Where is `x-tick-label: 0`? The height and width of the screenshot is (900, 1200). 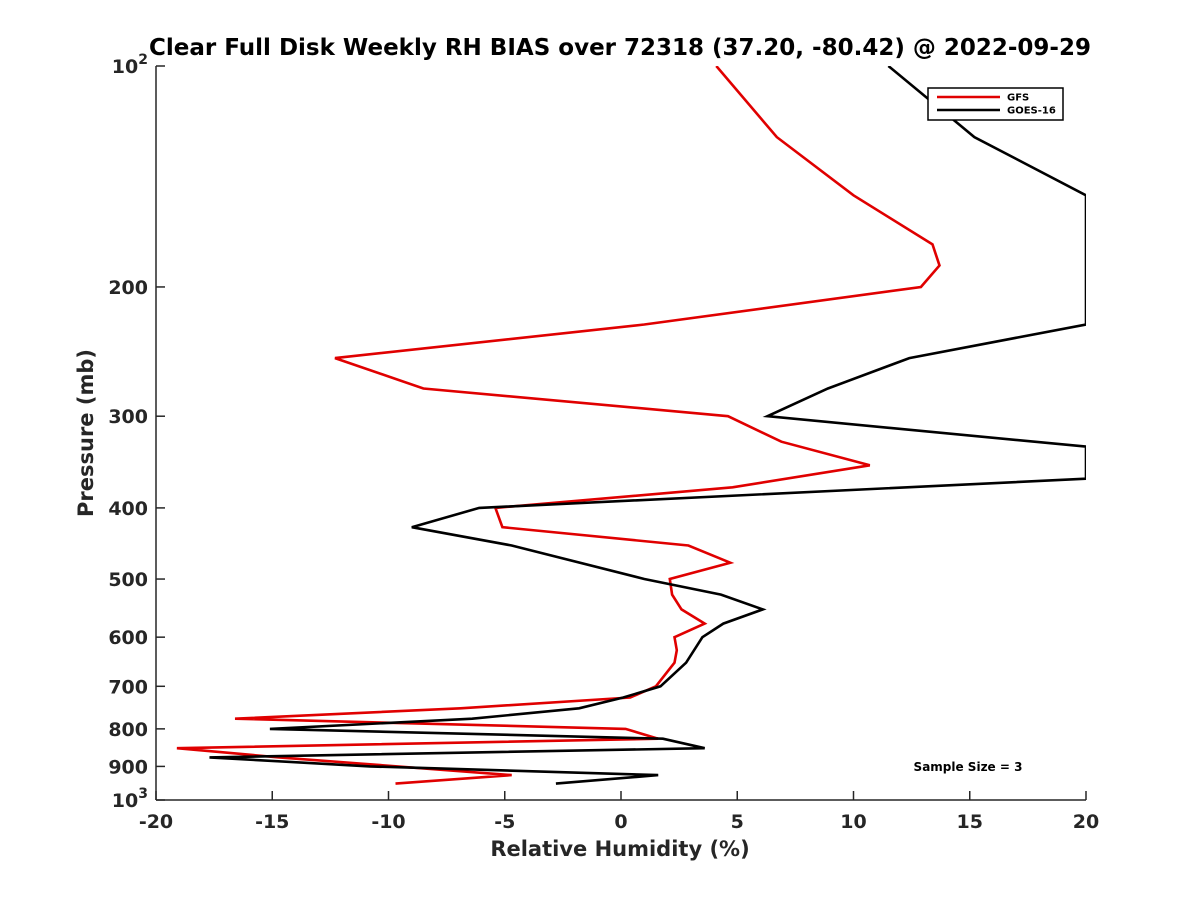
x-tick-label: 0 is located at coordinates (620, 822).